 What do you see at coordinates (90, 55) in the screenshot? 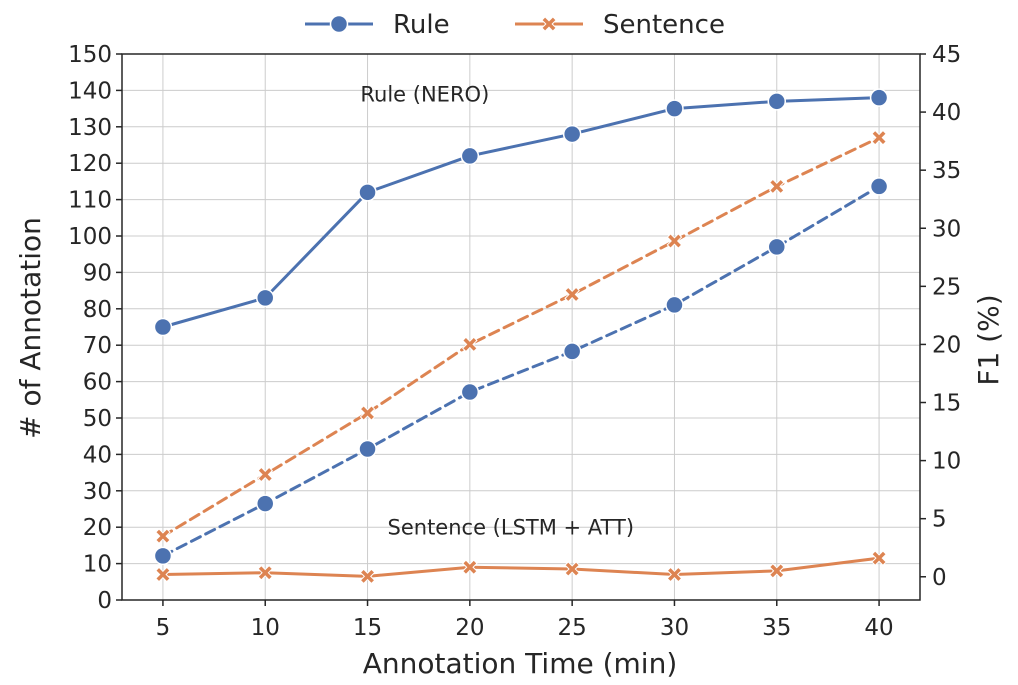
I see `left-tick-label: 150` at bounding box center [90, 55].